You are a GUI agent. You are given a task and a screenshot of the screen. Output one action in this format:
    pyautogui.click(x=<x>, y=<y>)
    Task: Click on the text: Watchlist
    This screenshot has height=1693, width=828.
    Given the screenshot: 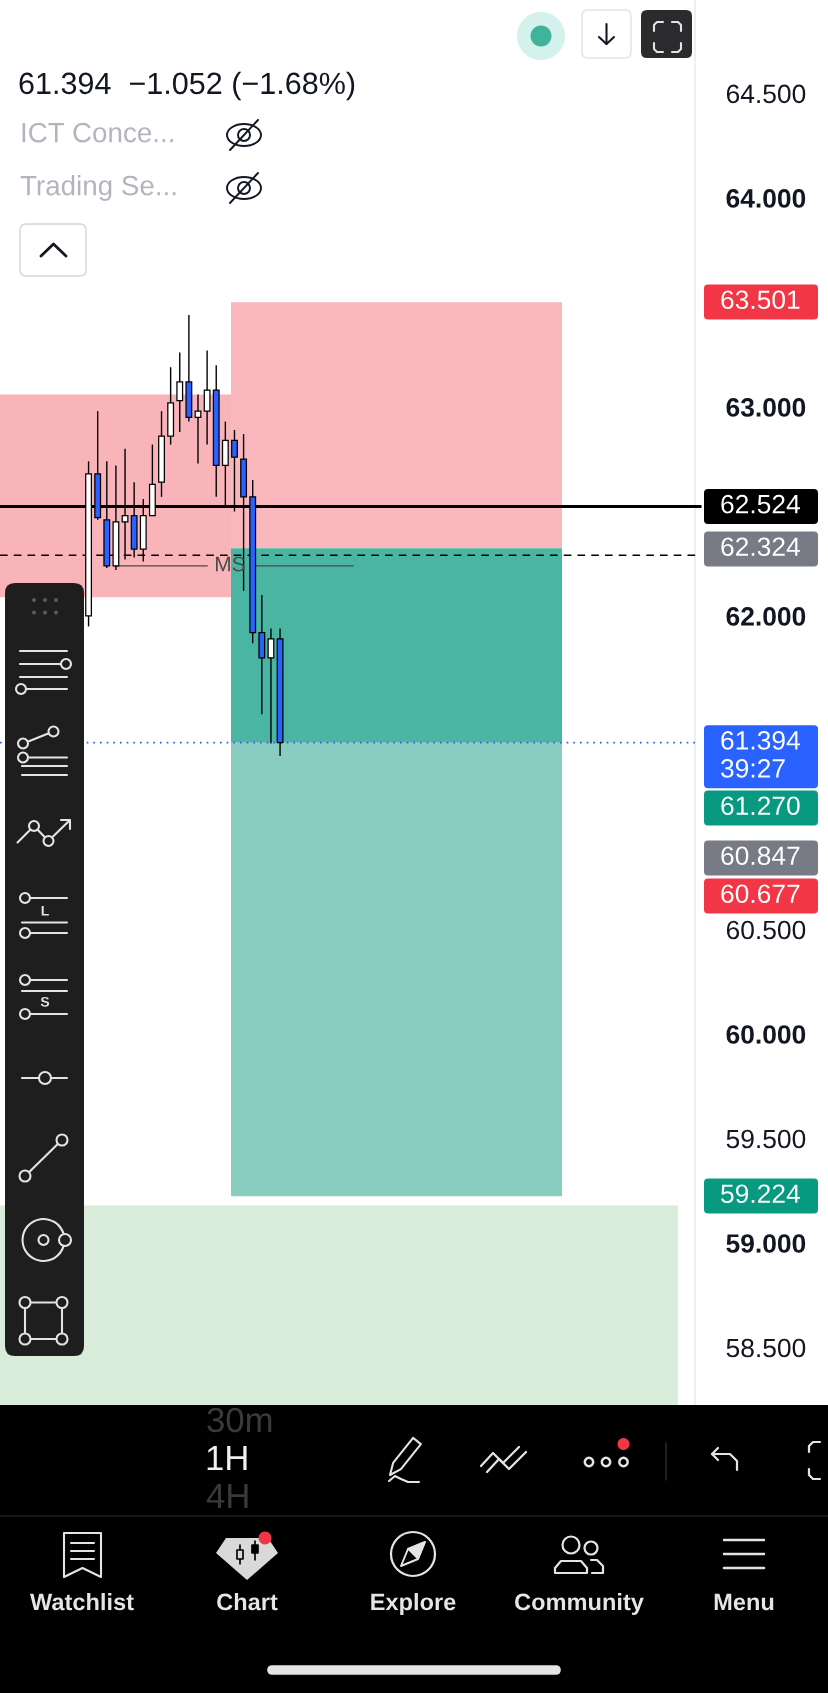 What is the action you would take?
    pyautogui.click(x=81, y=1602)
    